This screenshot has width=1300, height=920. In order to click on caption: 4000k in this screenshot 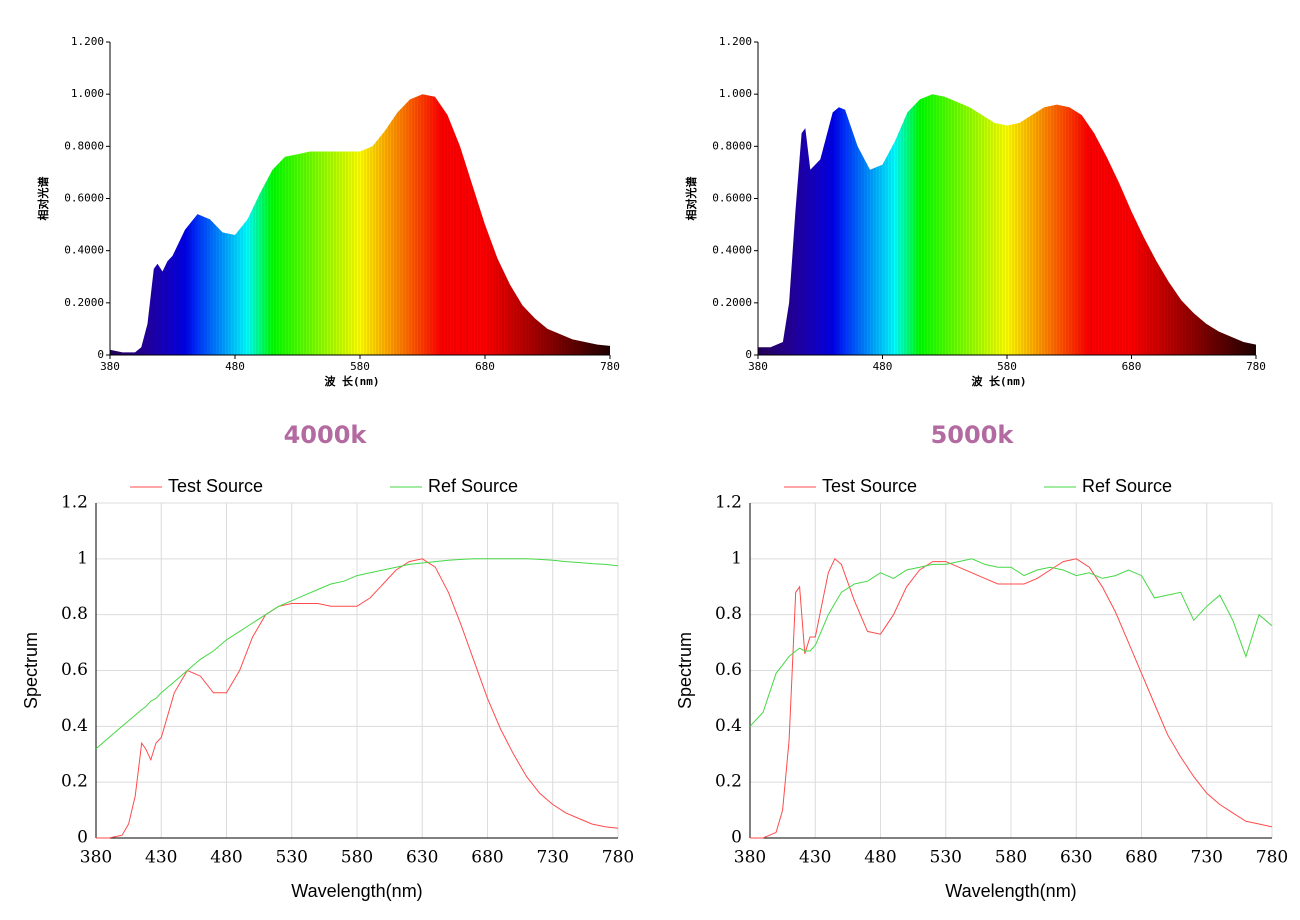, I will do `click(326, 435)`.